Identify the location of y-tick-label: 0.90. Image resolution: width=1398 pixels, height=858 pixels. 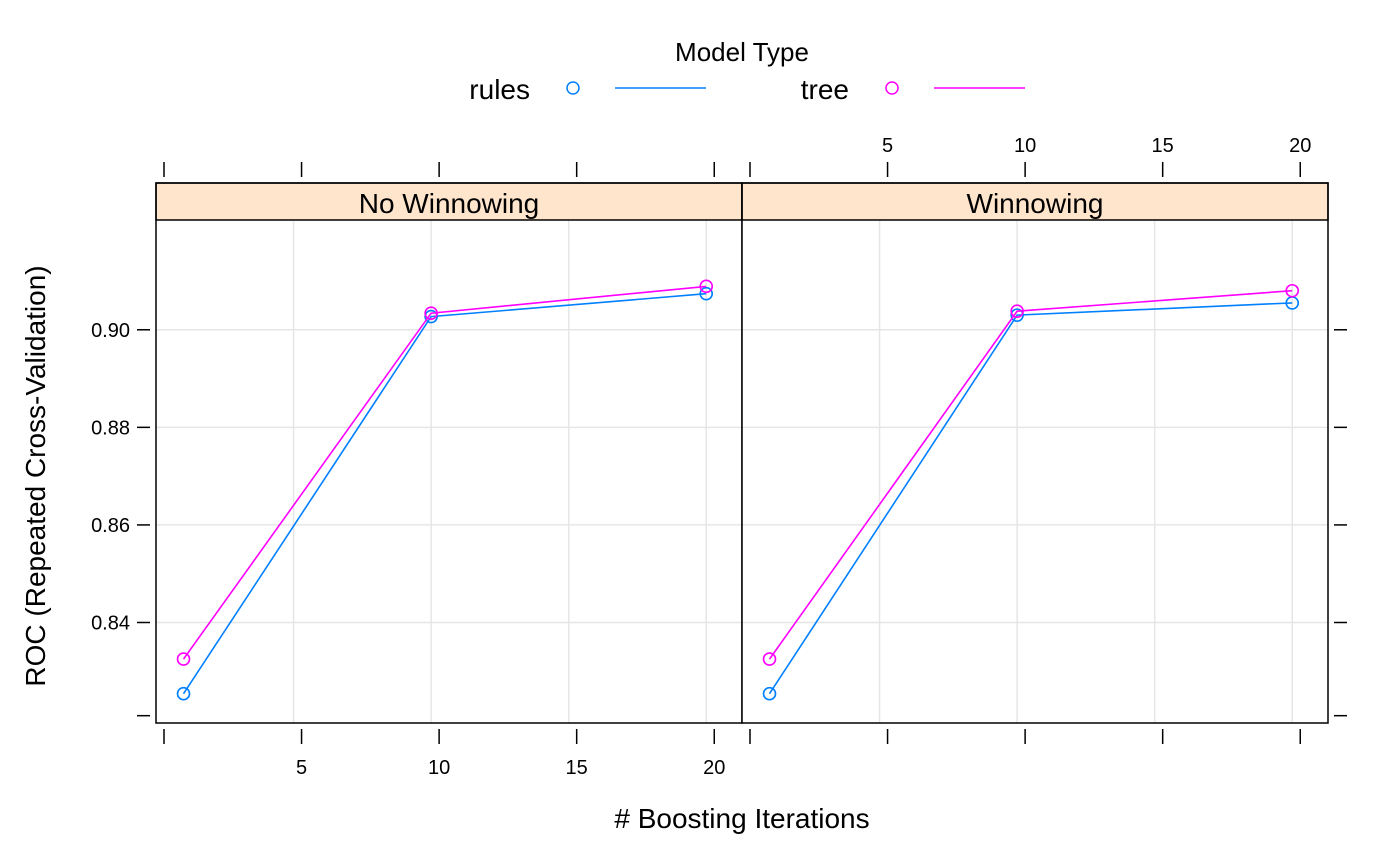
(110, 331).